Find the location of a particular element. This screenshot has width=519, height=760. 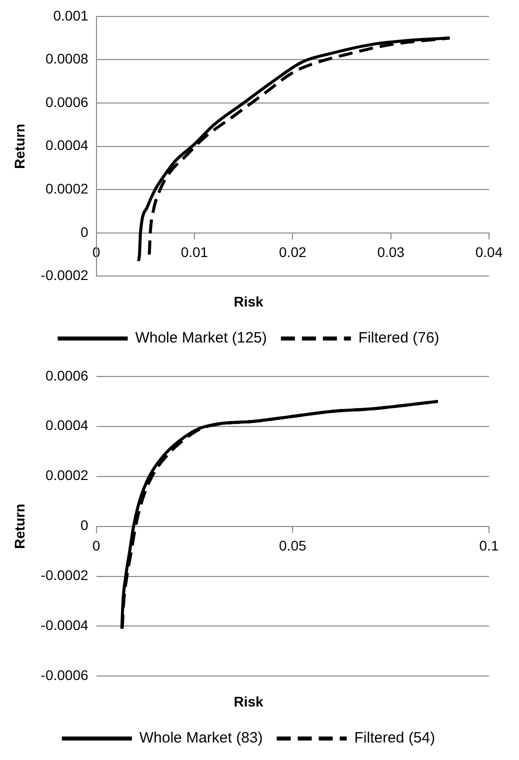

x-tick-label: 0.1 is located at coordinates (489, 546).